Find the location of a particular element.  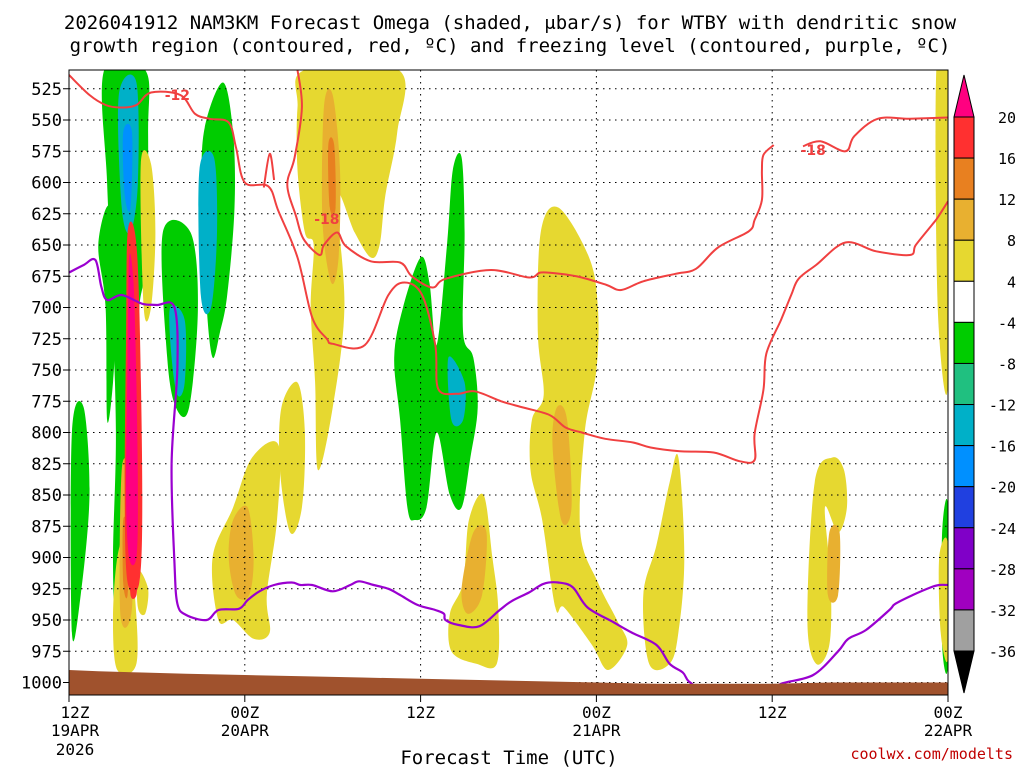

terrain-layer is located at coordinates (508, 682).